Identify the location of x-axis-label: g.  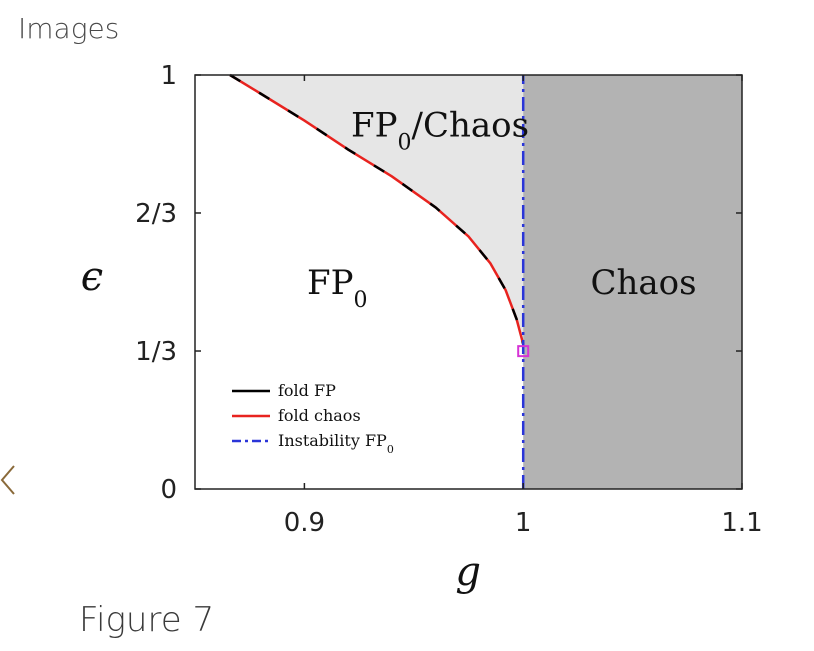
(468, 572).